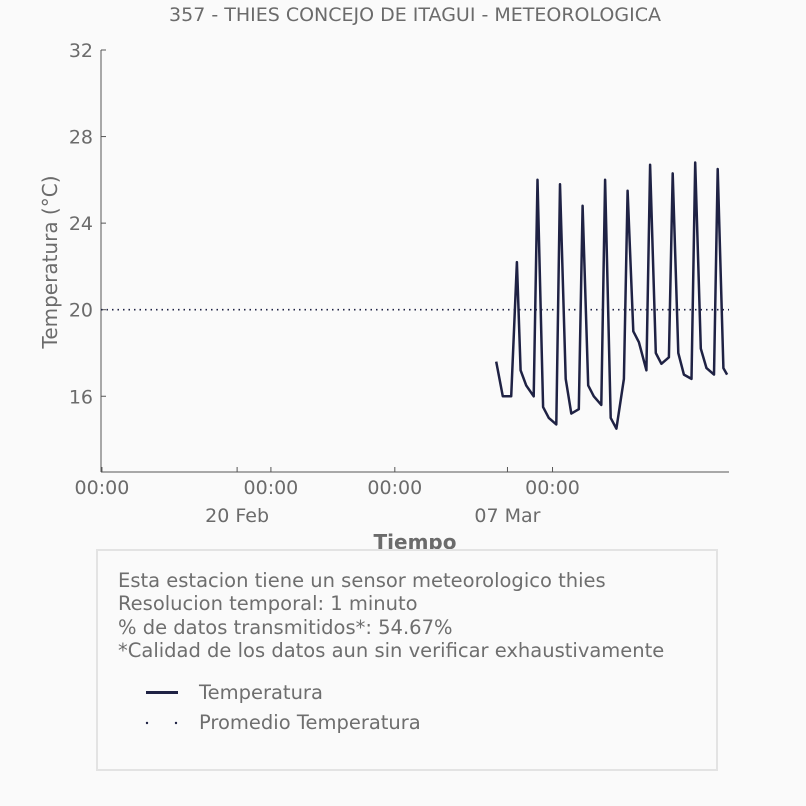  What do you see at coordinates (310, 722) in the screenshot?
I see `legend-label-promedio: Promedio Temperatura` at bounding box center [310, 722].